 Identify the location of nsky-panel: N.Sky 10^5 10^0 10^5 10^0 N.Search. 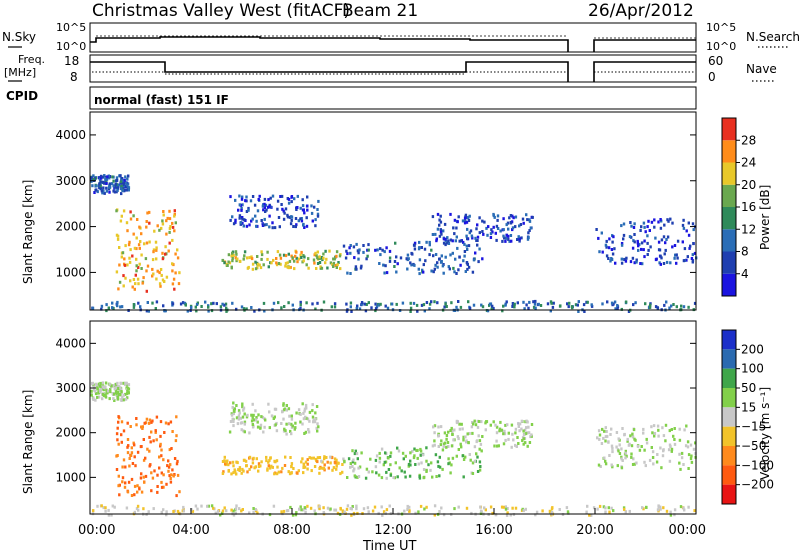
(401, 37).